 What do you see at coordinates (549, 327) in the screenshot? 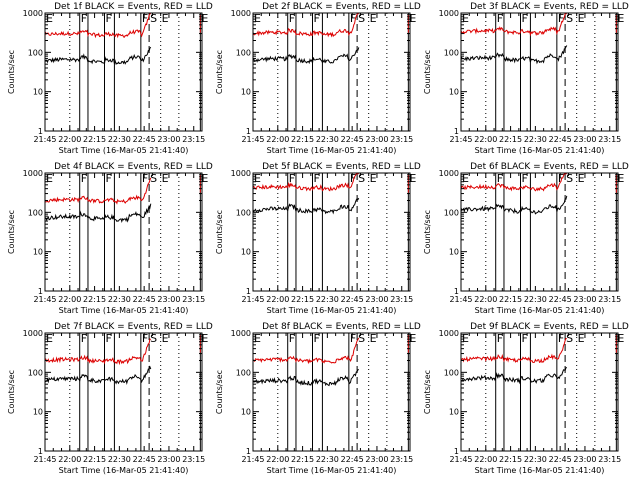
I see `chart-title: Det 9f BLACK = Events, RED = LLD` at bounding box center [549, 327].